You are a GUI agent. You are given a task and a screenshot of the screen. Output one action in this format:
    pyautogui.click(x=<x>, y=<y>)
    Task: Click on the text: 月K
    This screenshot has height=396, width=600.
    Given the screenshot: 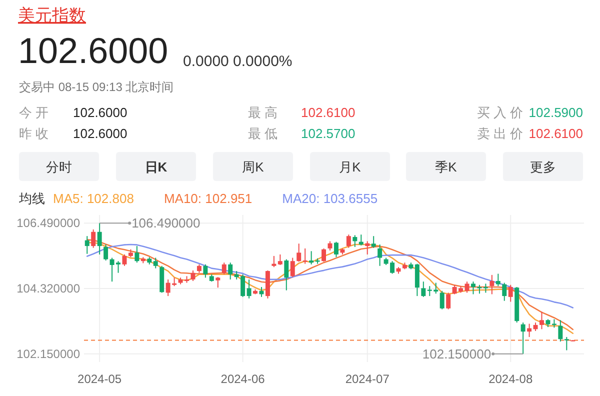 What is the action you would take?
    pyautogui.click(x=350, y=167)
    